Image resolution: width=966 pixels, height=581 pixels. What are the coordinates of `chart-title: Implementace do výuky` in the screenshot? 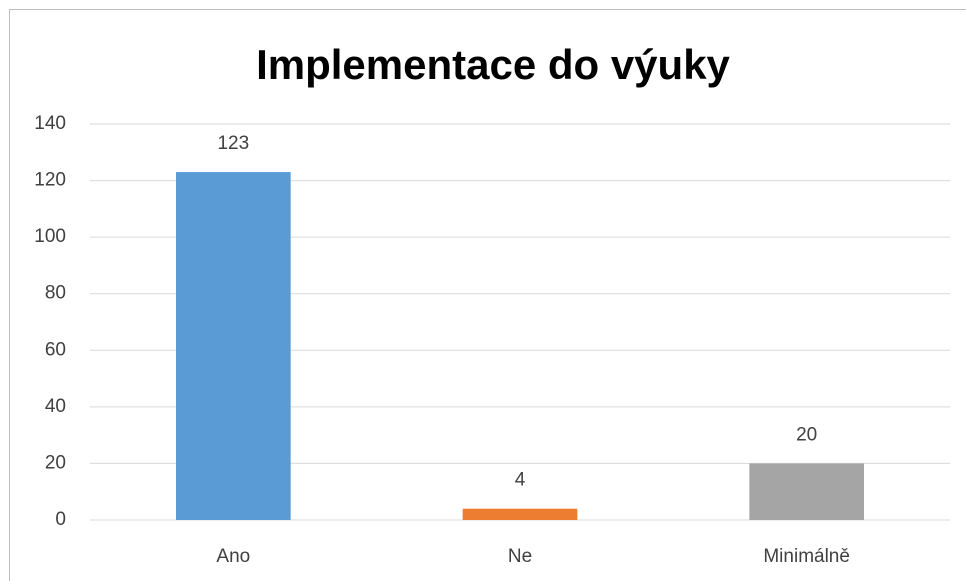 It's located at (493, 64).